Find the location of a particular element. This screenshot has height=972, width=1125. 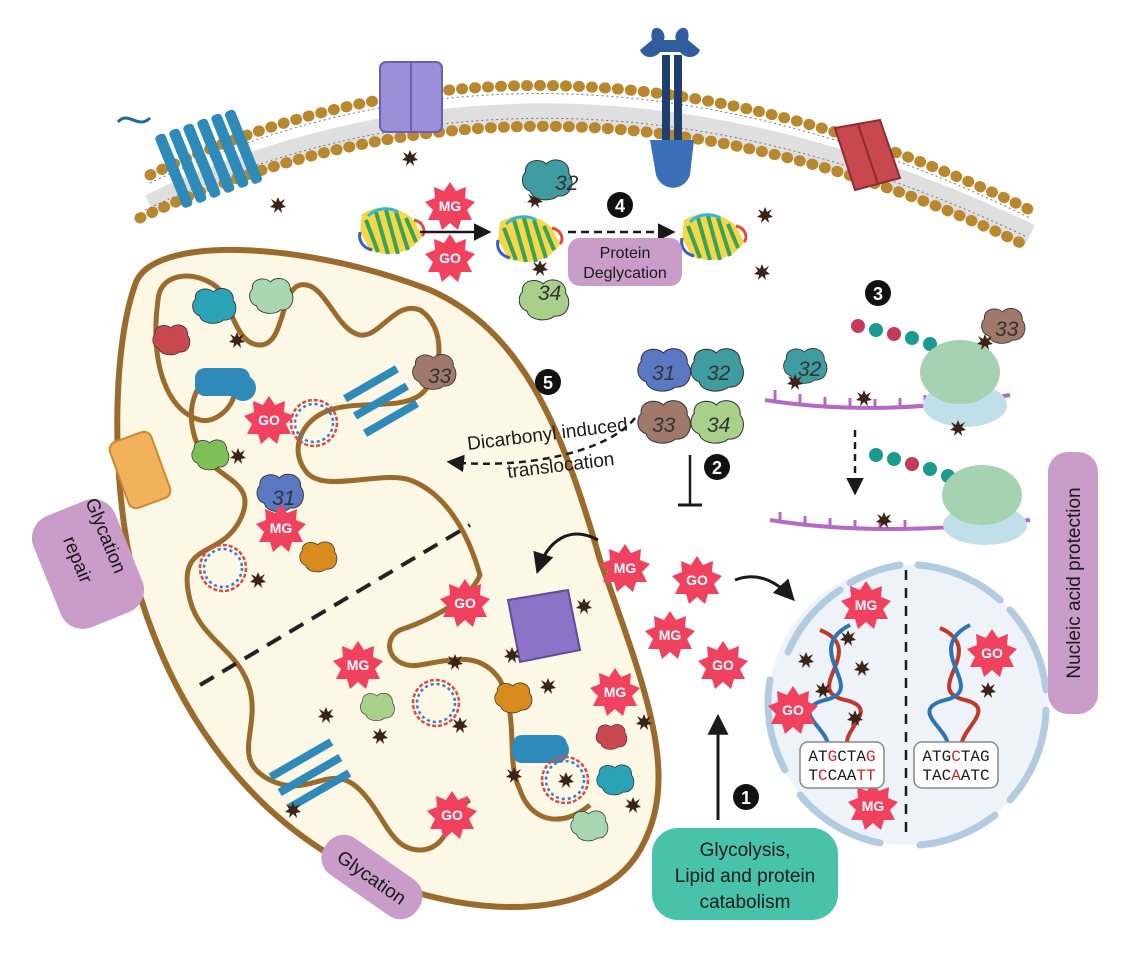

damaged-seq-top: ATGCTAG is located at coordinates (841, 757).